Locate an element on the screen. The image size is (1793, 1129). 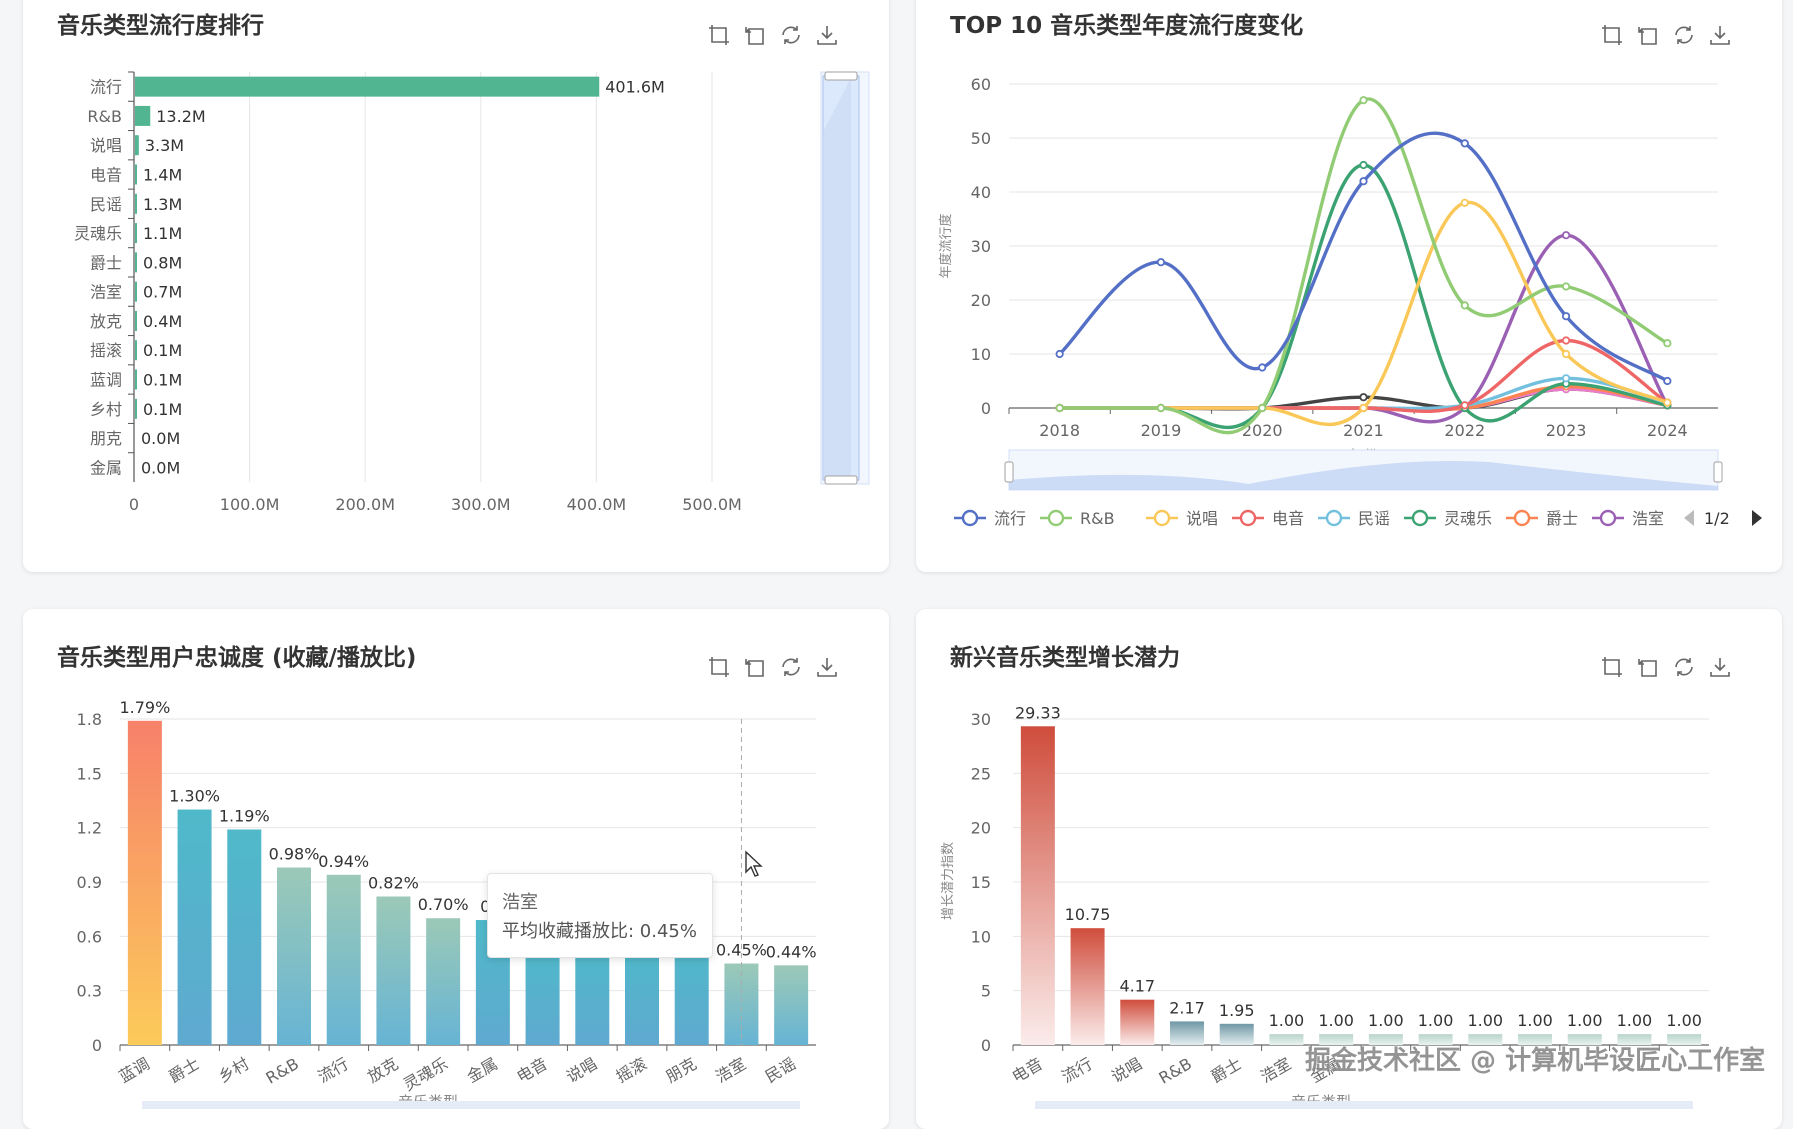
x-tick-label: 2018 is located at coordinates (1059, 430).